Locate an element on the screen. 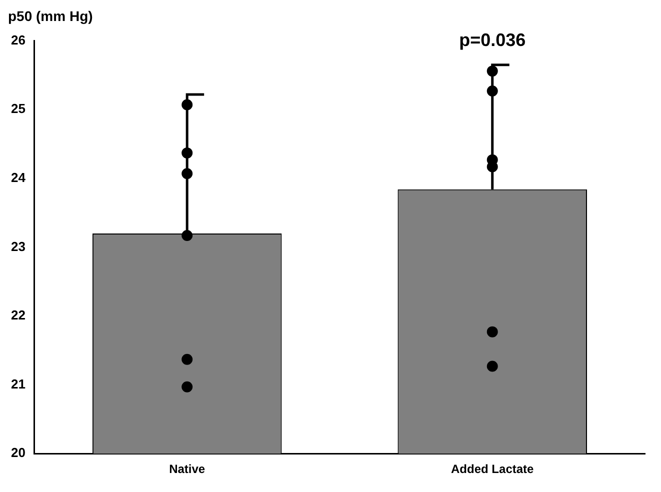 This screenshot has height=492, width=661. y-tick-label: 24 is located at coordinates (18, 177).